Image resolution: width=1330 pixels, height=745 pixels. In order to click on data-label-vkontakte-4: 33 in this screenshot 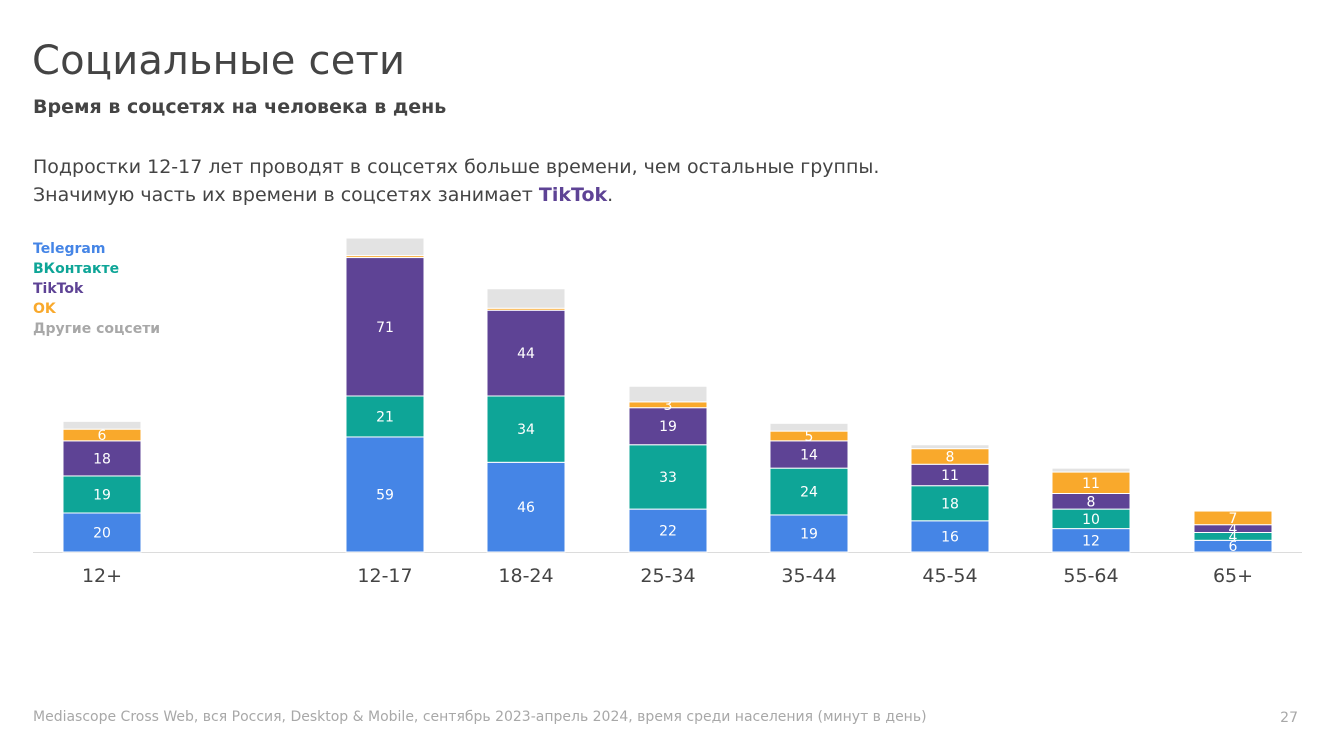, I will do `click(668, 478)`.